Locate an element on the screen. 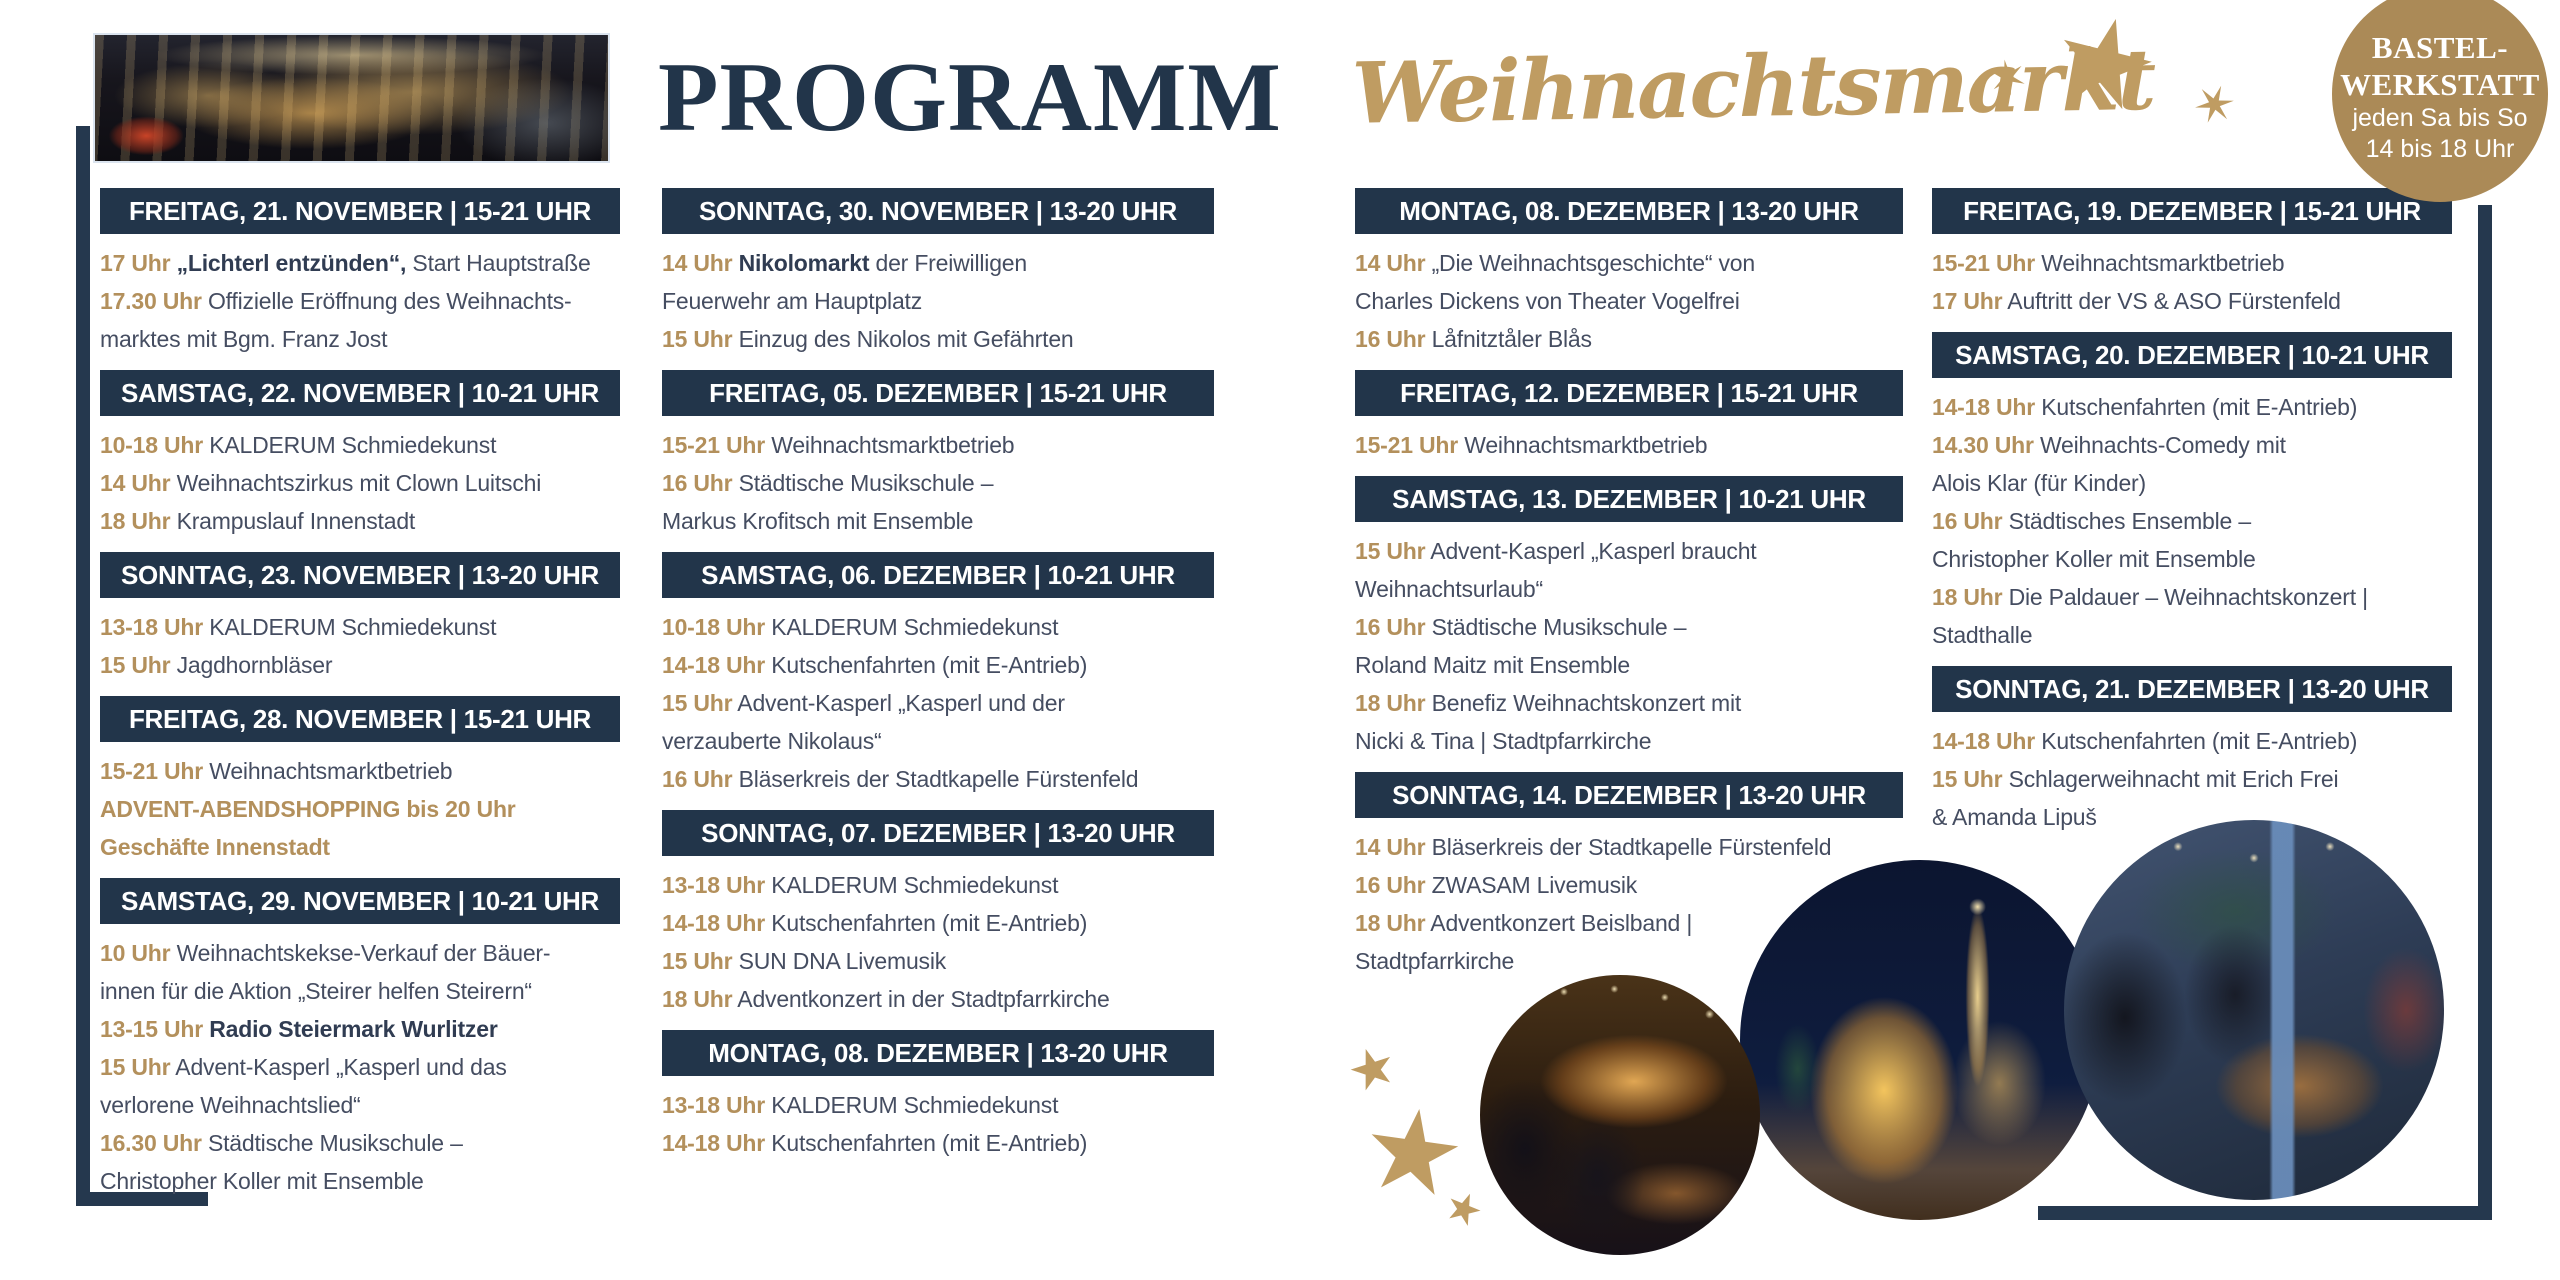 The image size is (2560, 1280). event-line: 16 Uhr Låfnitztåler Blås is located at coordinates (1629, 339).